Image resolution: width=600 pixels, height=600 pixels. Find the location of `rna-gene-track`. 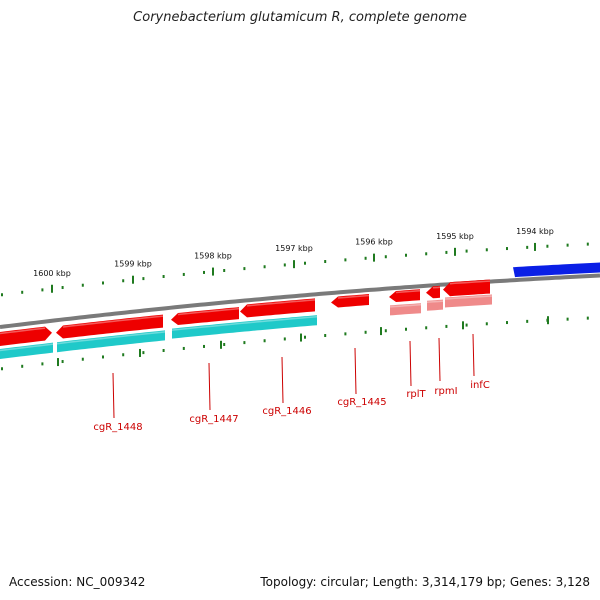

rna-gene-track is located at coordinates (441, 305).